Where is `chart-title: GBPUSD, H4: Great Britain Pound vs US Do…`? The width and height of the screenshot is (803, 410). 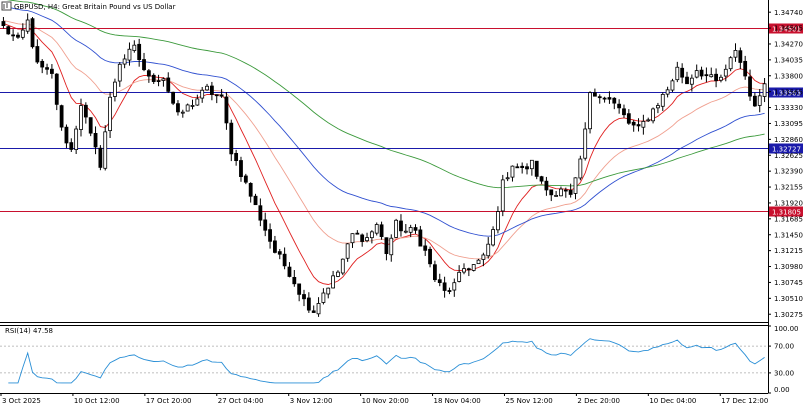
chart-title: GBPUSD, H4: Great Britain Pound vs US Do… is located at coordinates (95, 7).